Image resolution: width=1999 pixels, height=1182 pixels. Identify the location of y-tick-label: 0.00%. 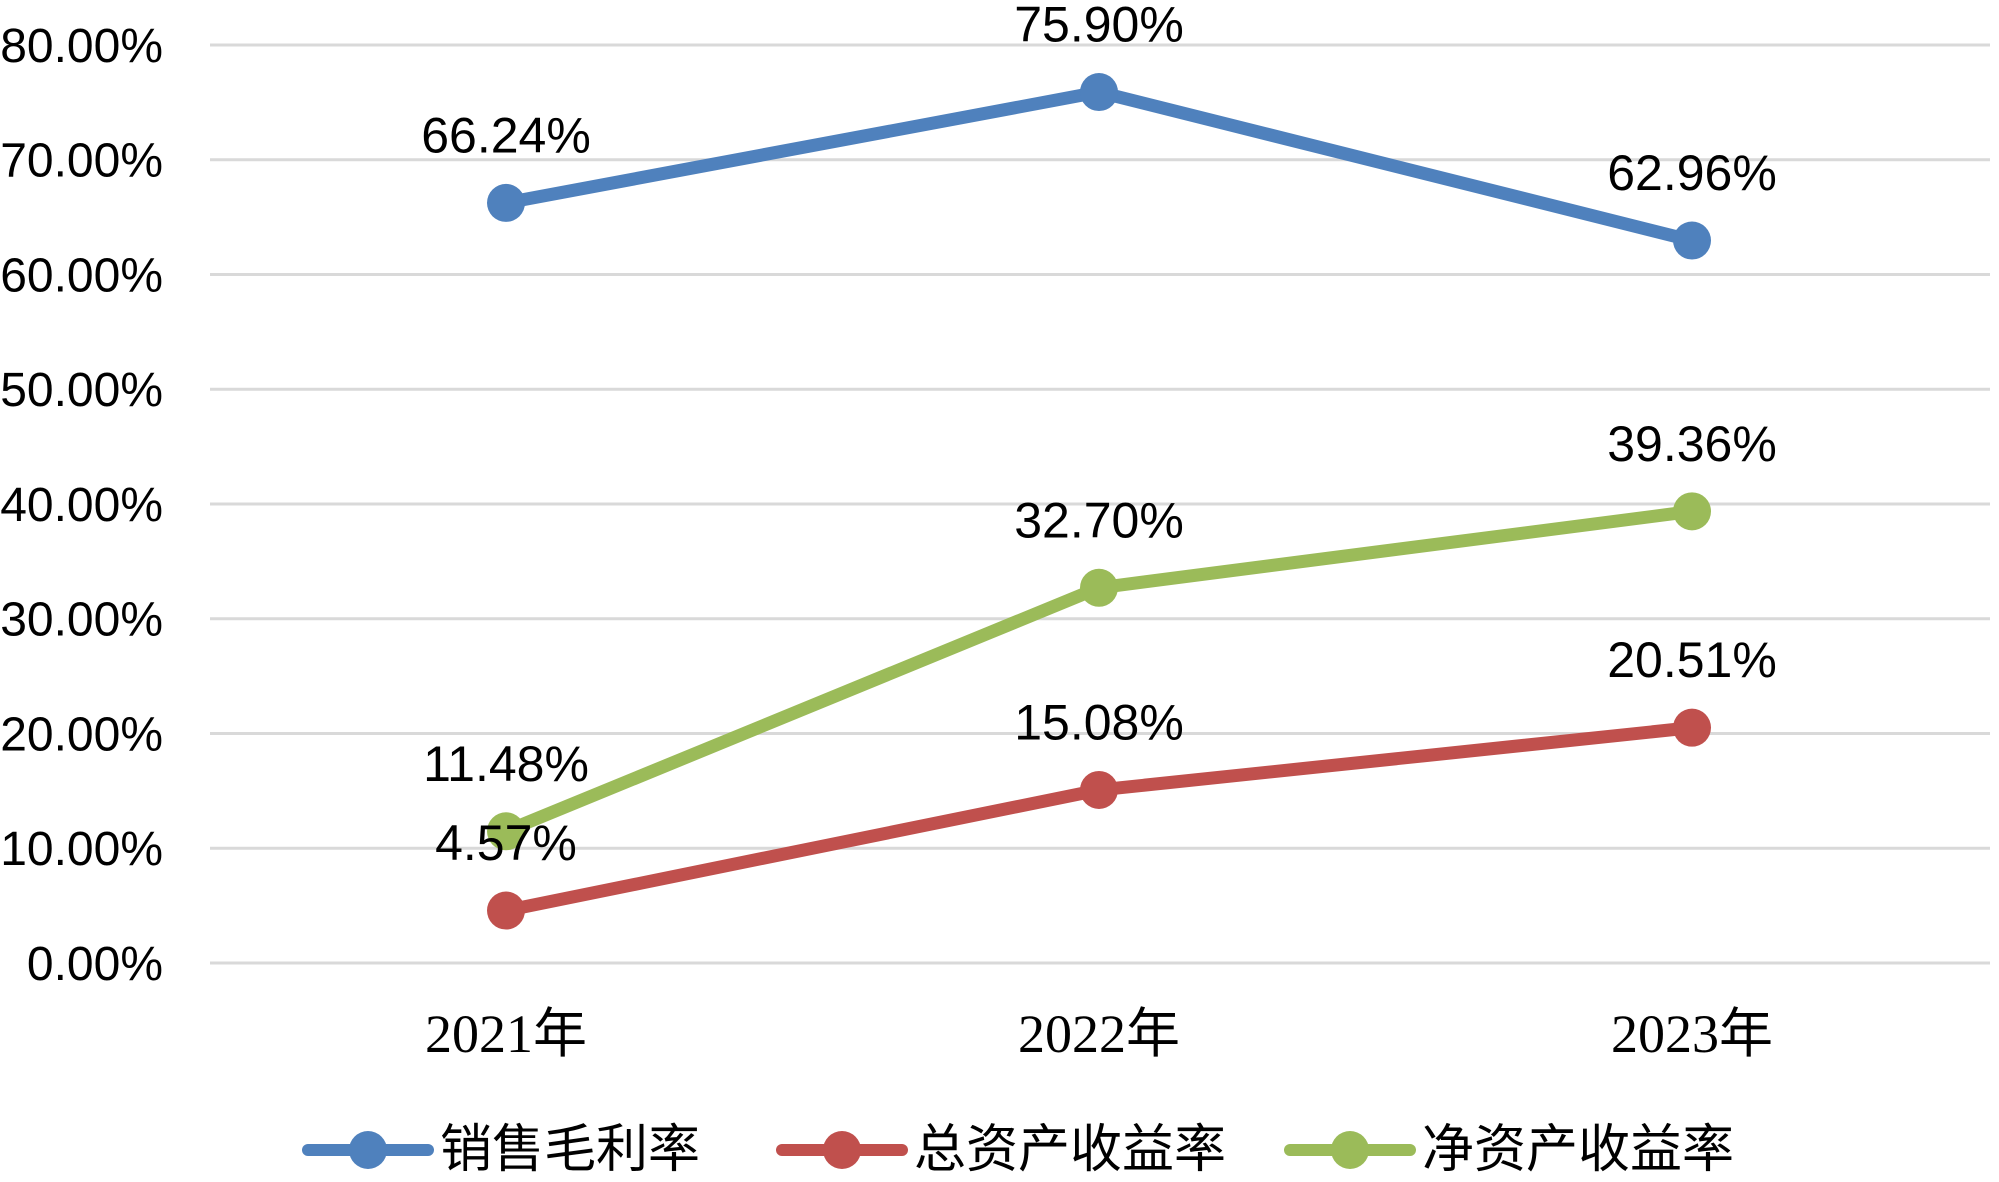
(95, 964).